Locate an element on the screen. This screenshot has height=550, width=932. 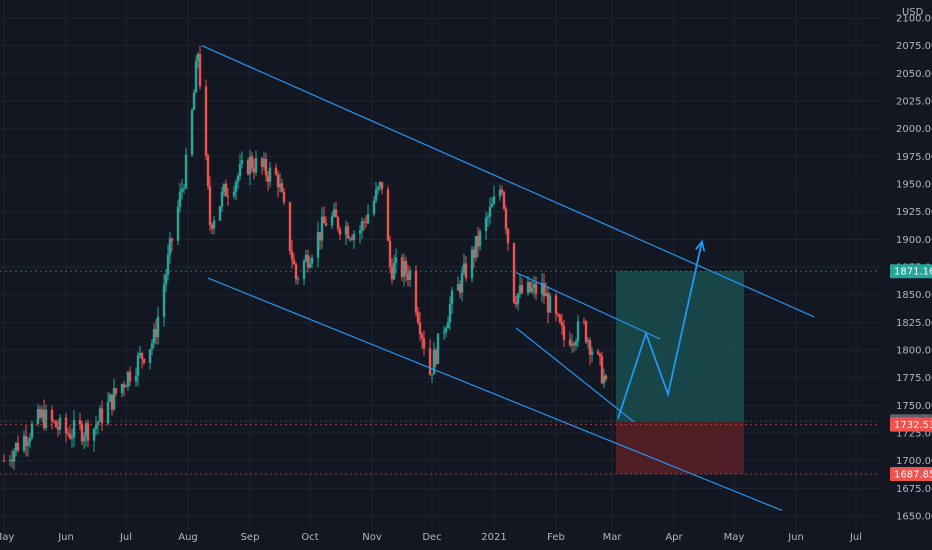
wedge-lower-line is located at coordinates (575, 375).